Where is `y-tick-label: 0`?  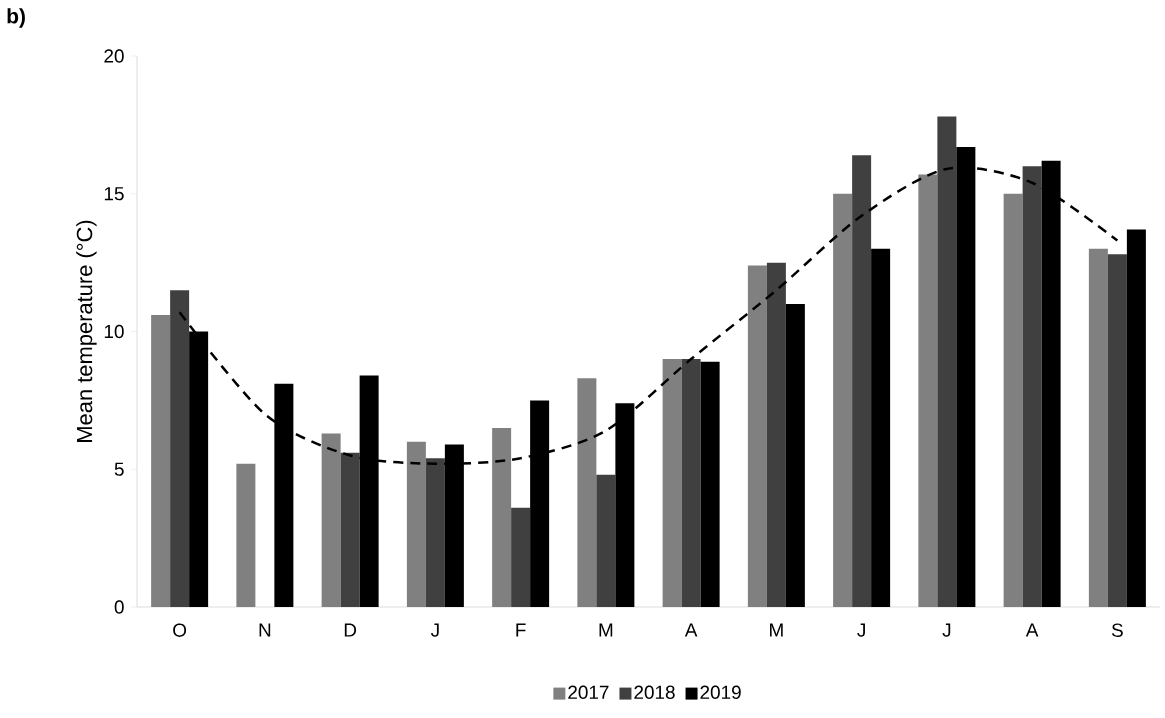
y-tick-label: 0 is located at coordinates (119, 607).